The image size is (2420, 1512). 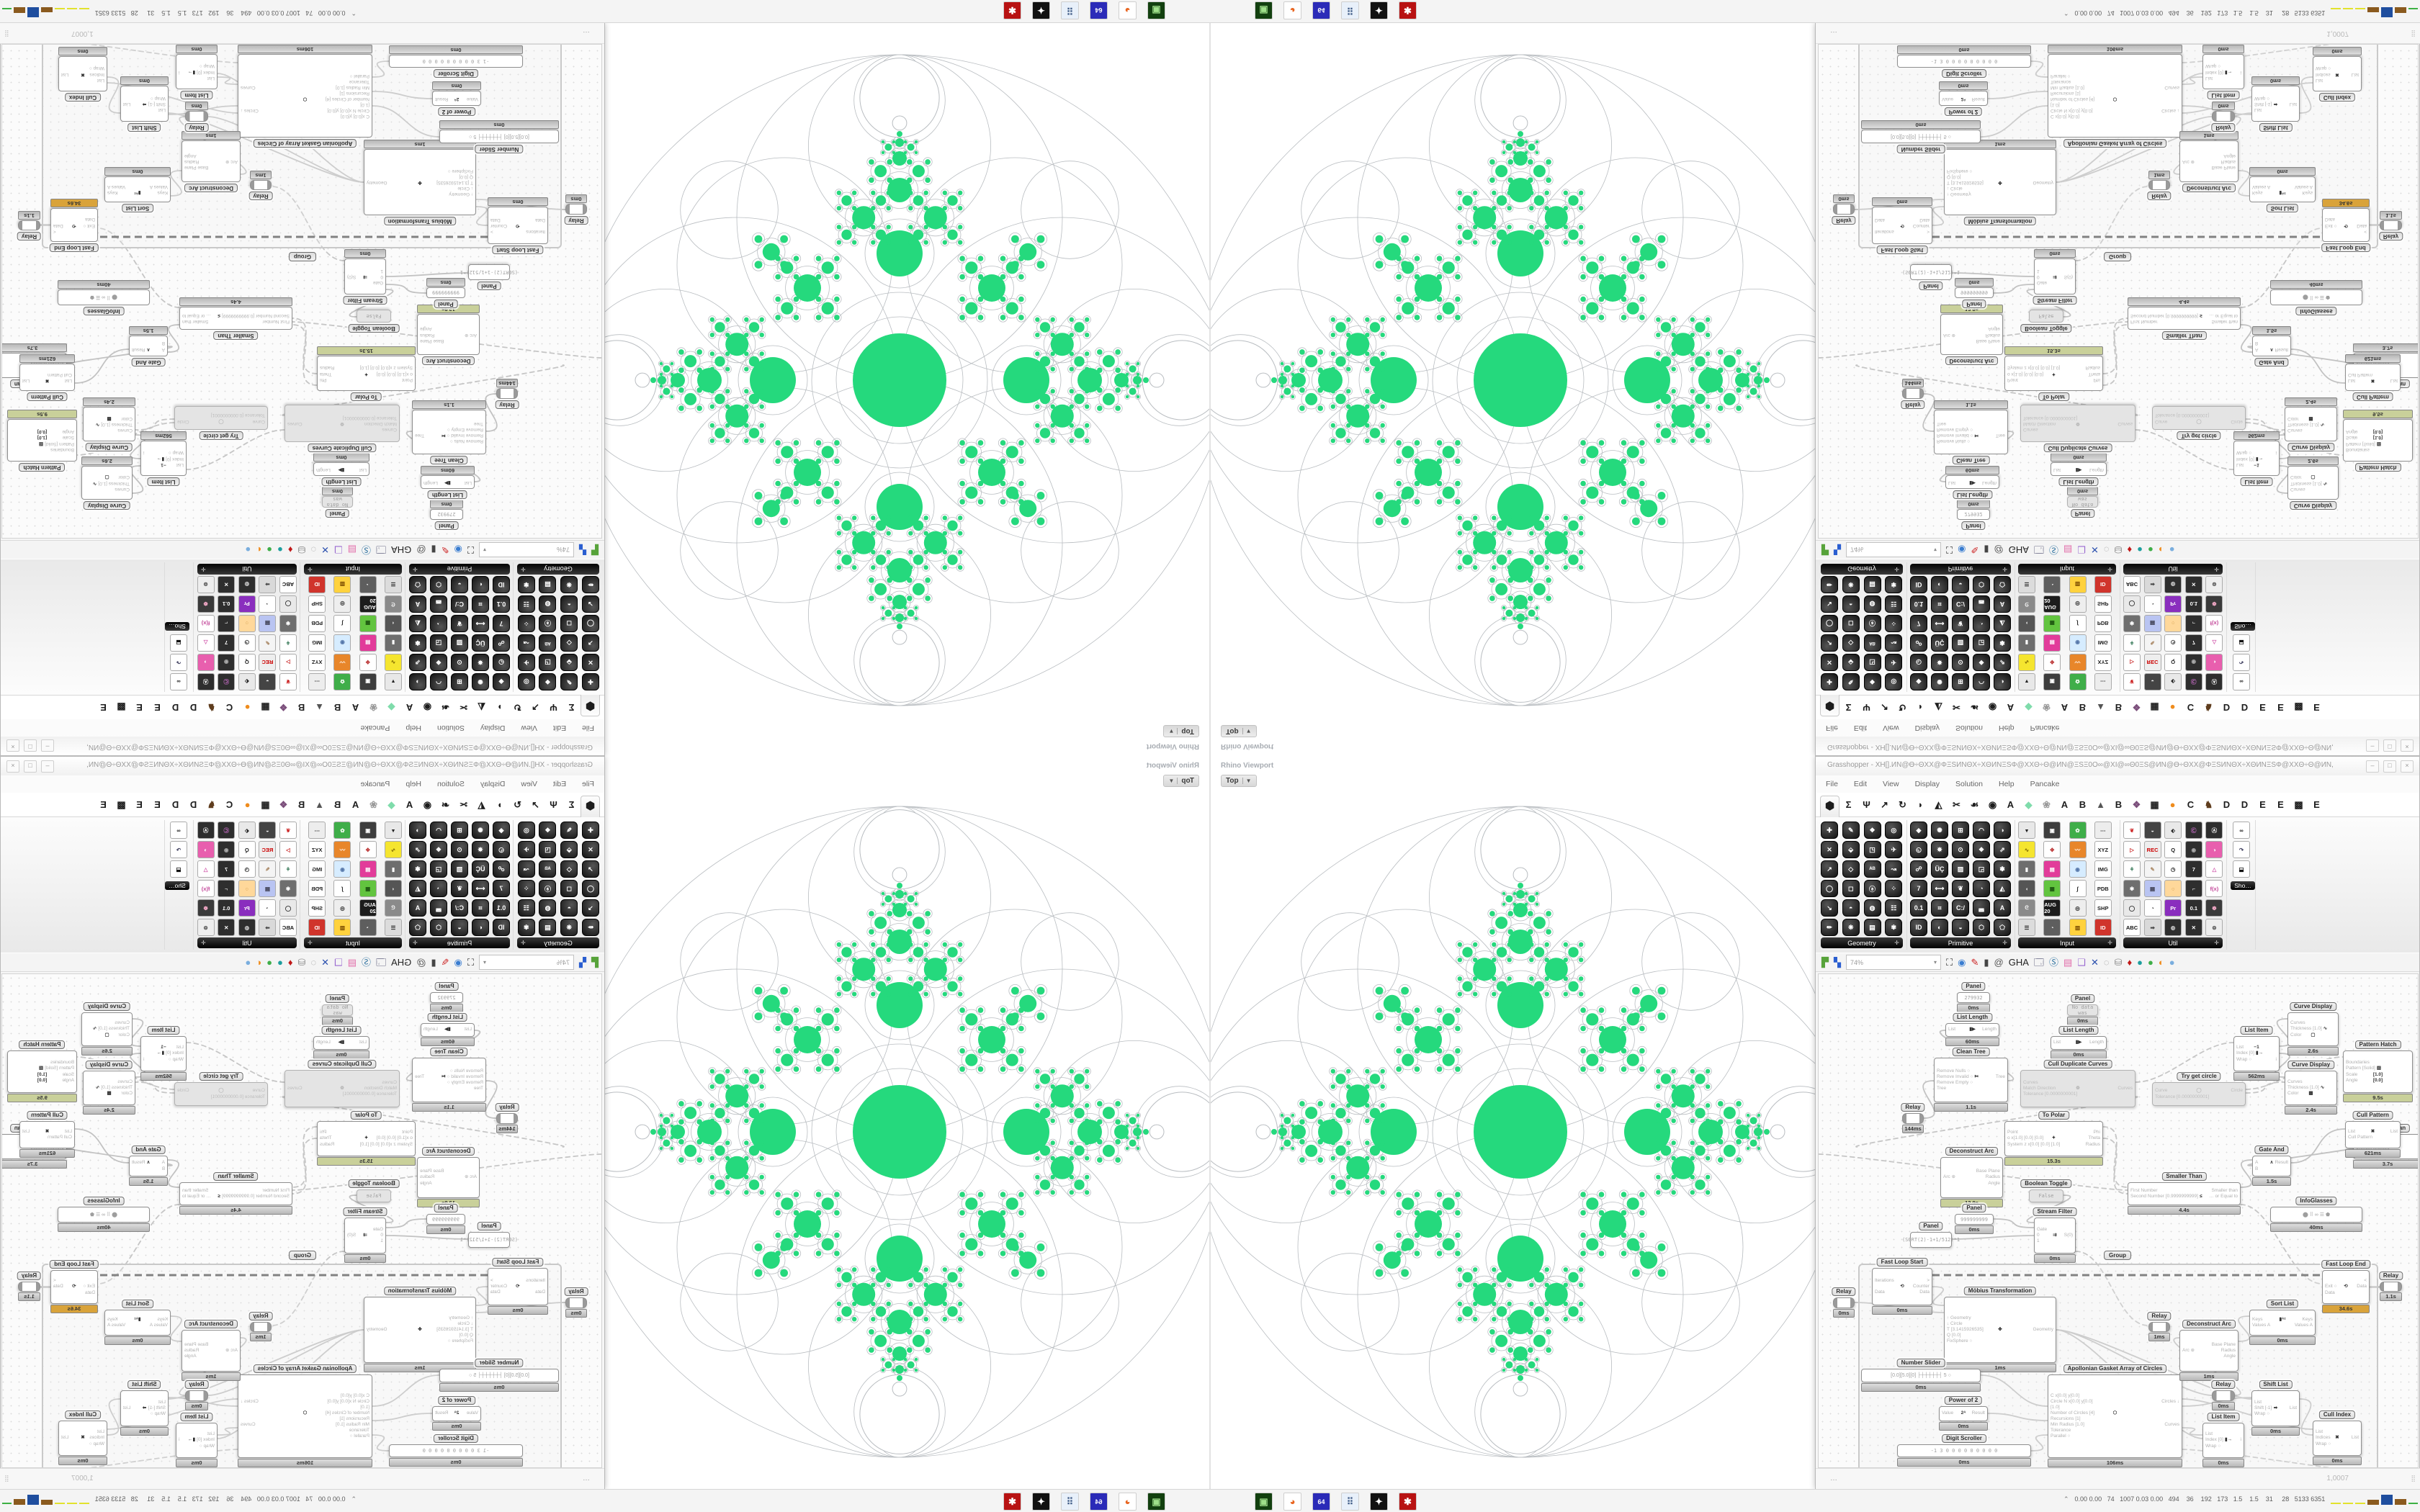 What do you see at coordinates (582, 962) in the screenshot?
I see `save-file-icon: ▚` at bounding box center [582, 962].